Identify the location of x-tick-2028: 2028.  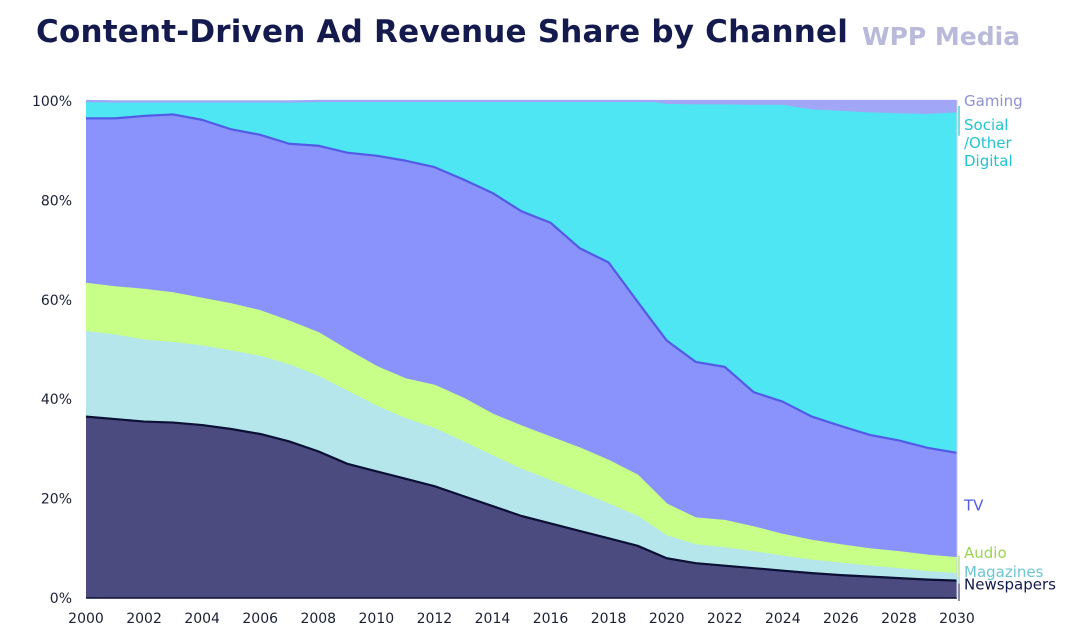
(899, 619).